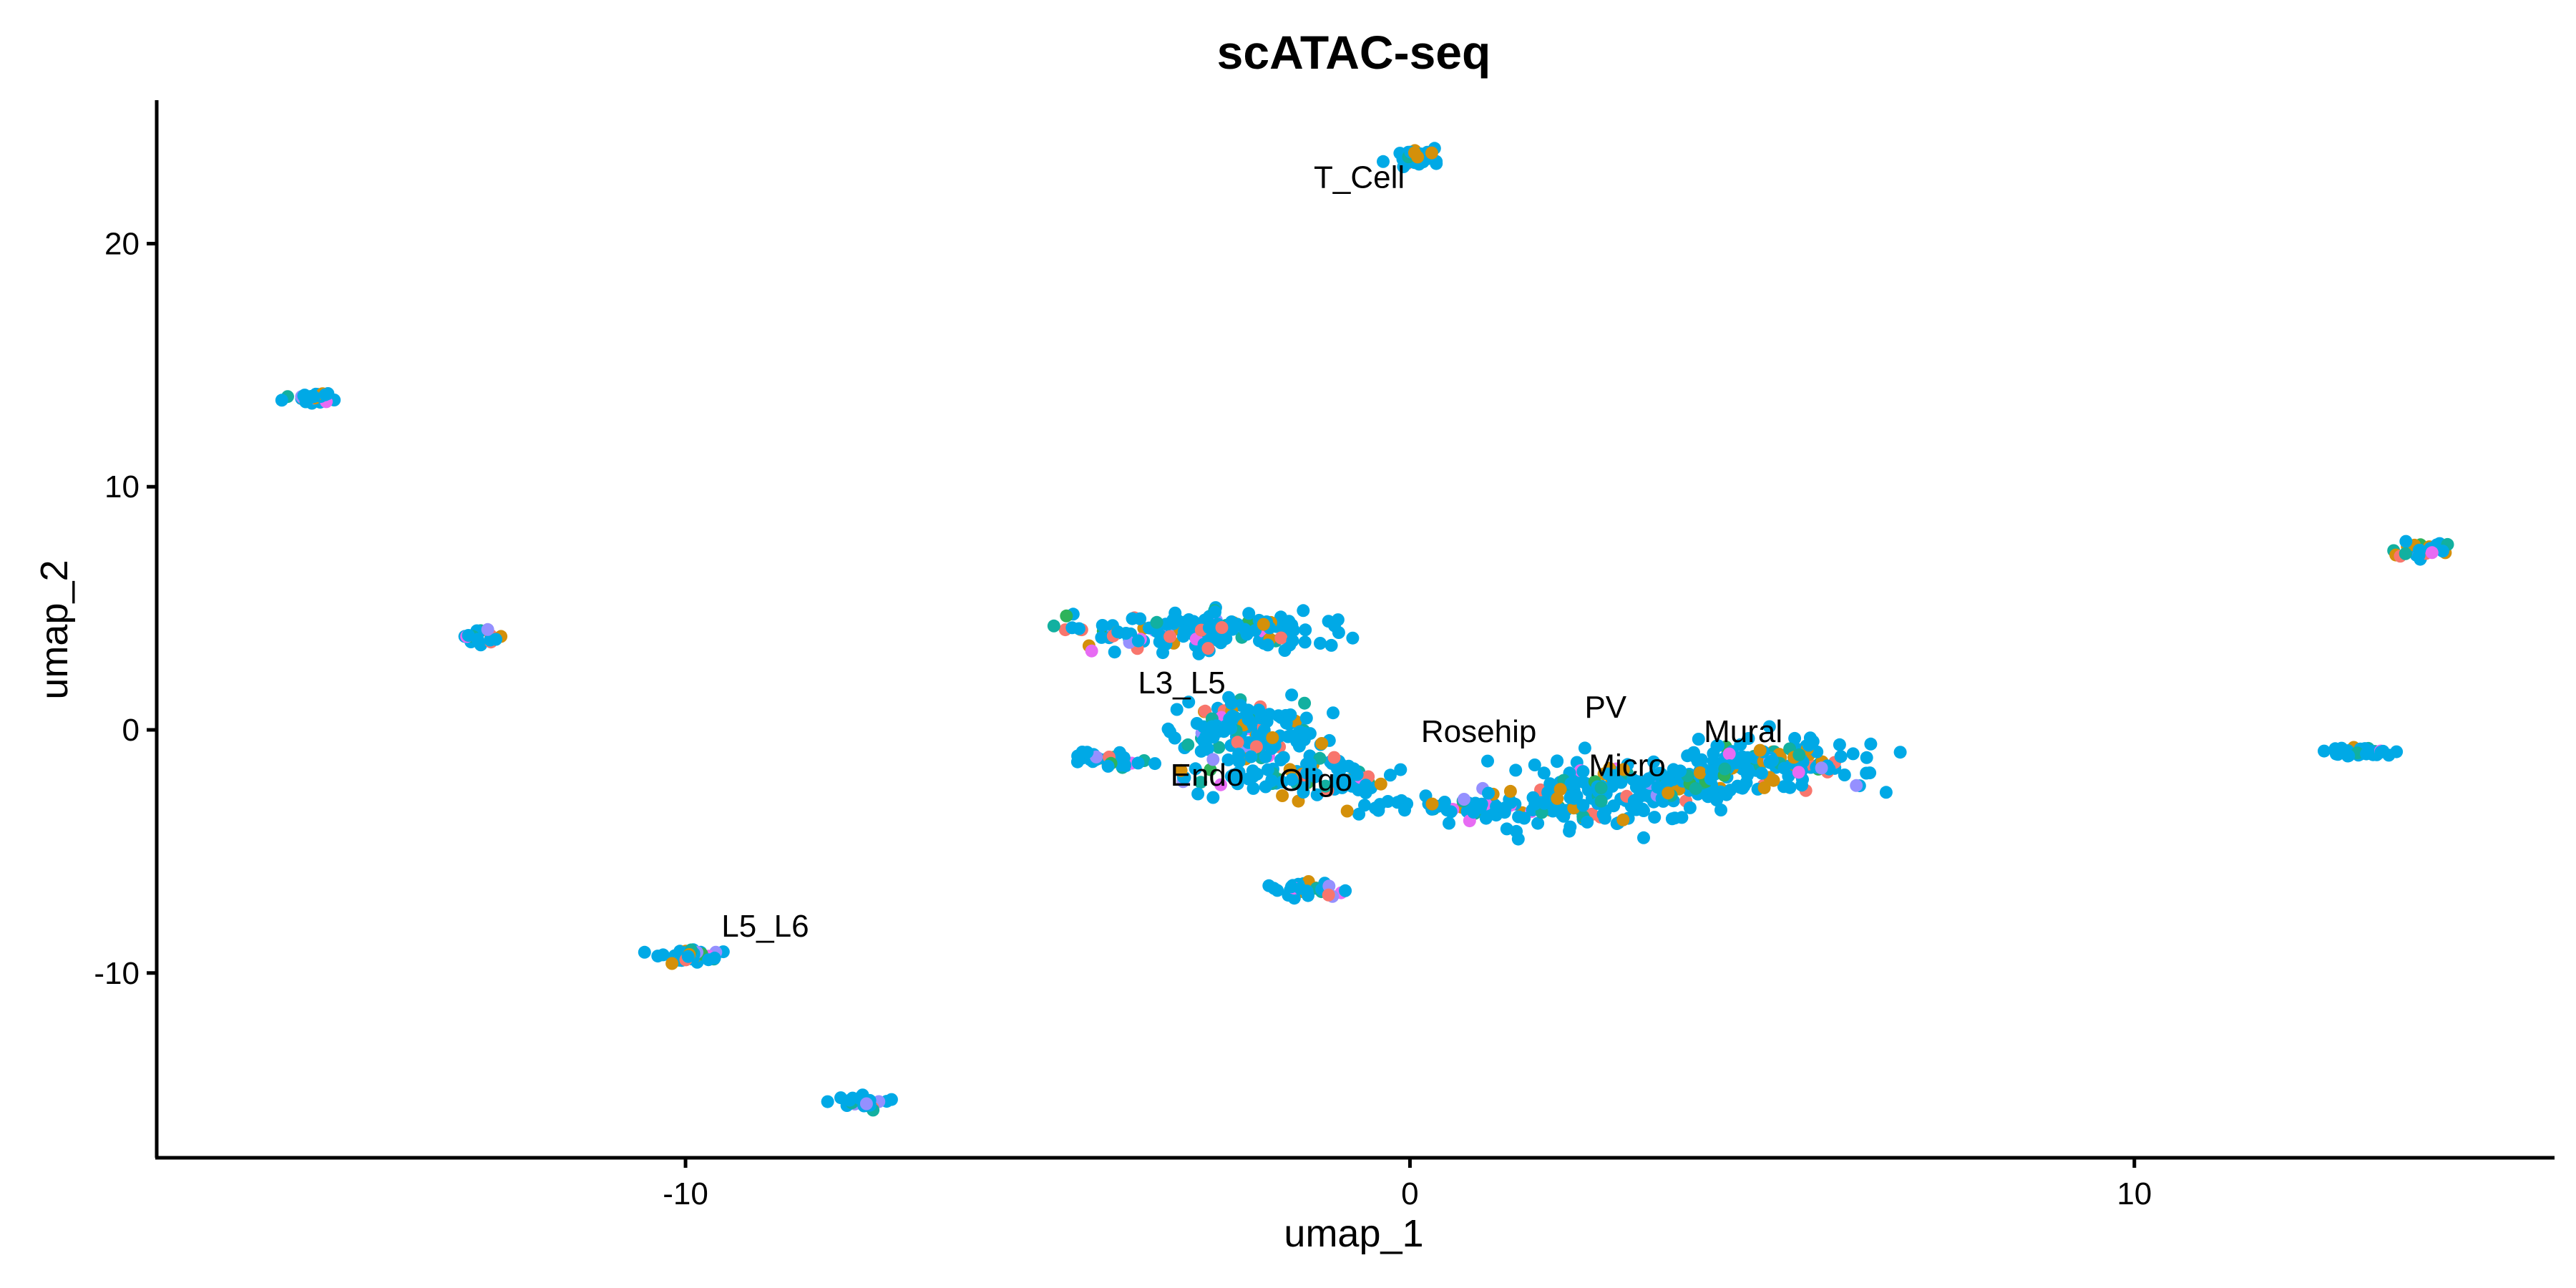 The height and width of the screenshot is (1288, 2576). I want to click on cluster-label-micro: Micro, so click(1627, 766).